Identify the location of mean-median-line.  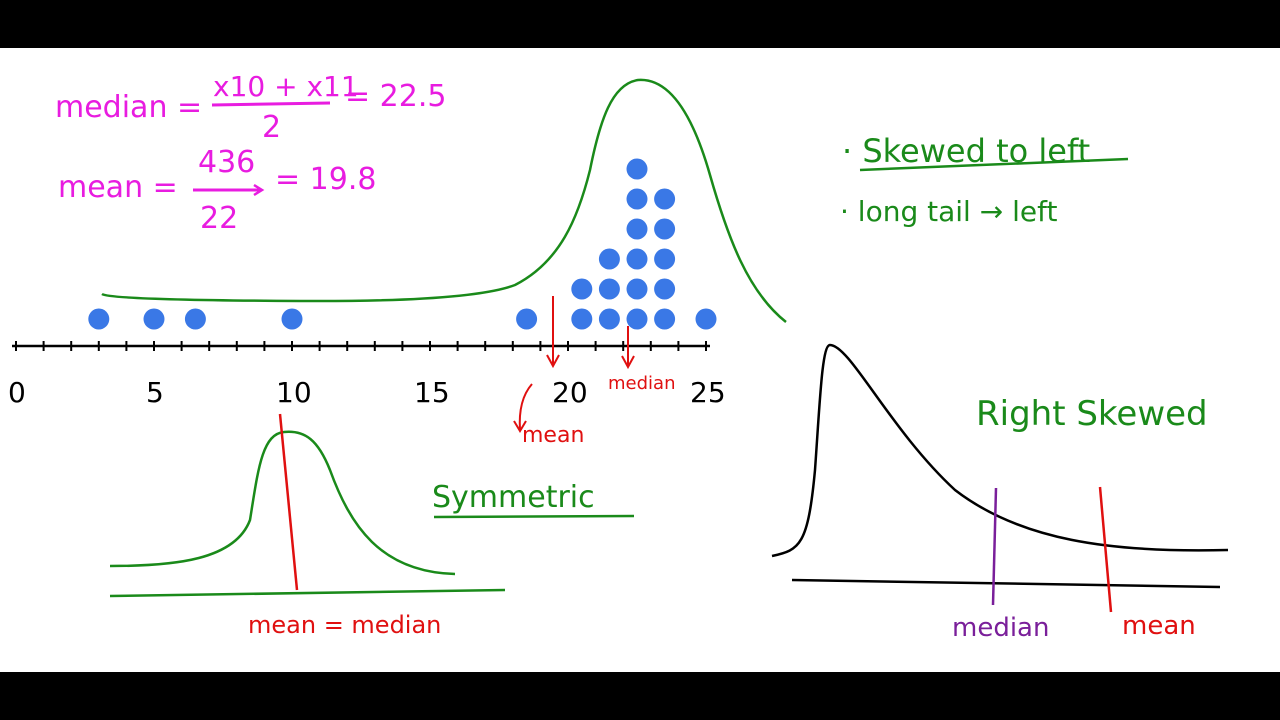
(288, 502).